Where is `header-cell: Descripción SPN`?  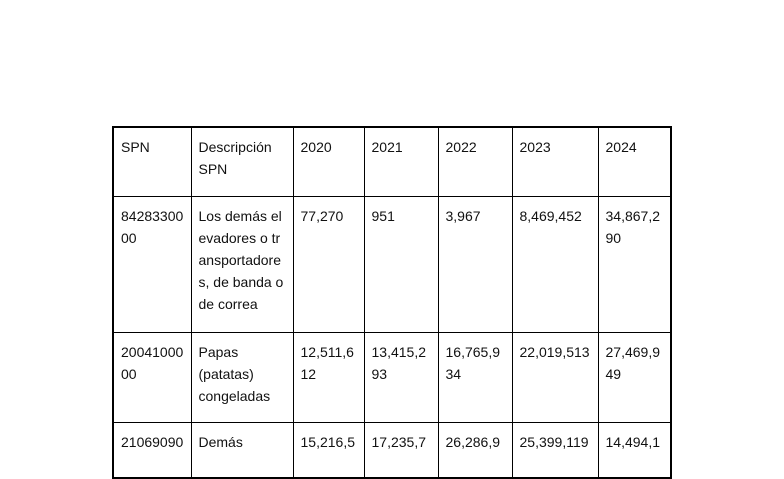
header-cell: Descripción SPN is located at coordinates (242, 161).